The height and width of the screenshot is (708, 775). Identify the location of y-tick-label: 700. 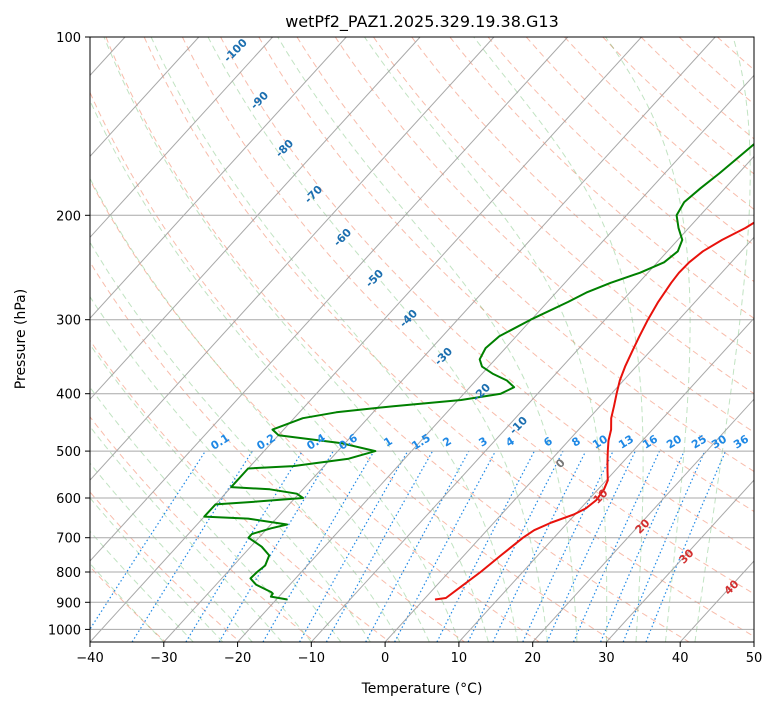
(68, 539).